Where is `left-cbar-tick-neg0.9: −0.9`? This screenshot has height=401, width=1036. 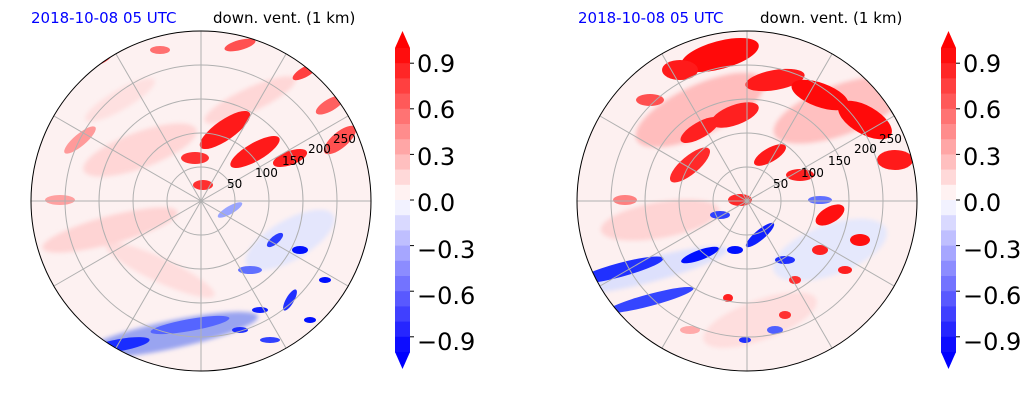
left-cbar-tick-neg0.9: −0.9 is located at coordinates (446, 342).